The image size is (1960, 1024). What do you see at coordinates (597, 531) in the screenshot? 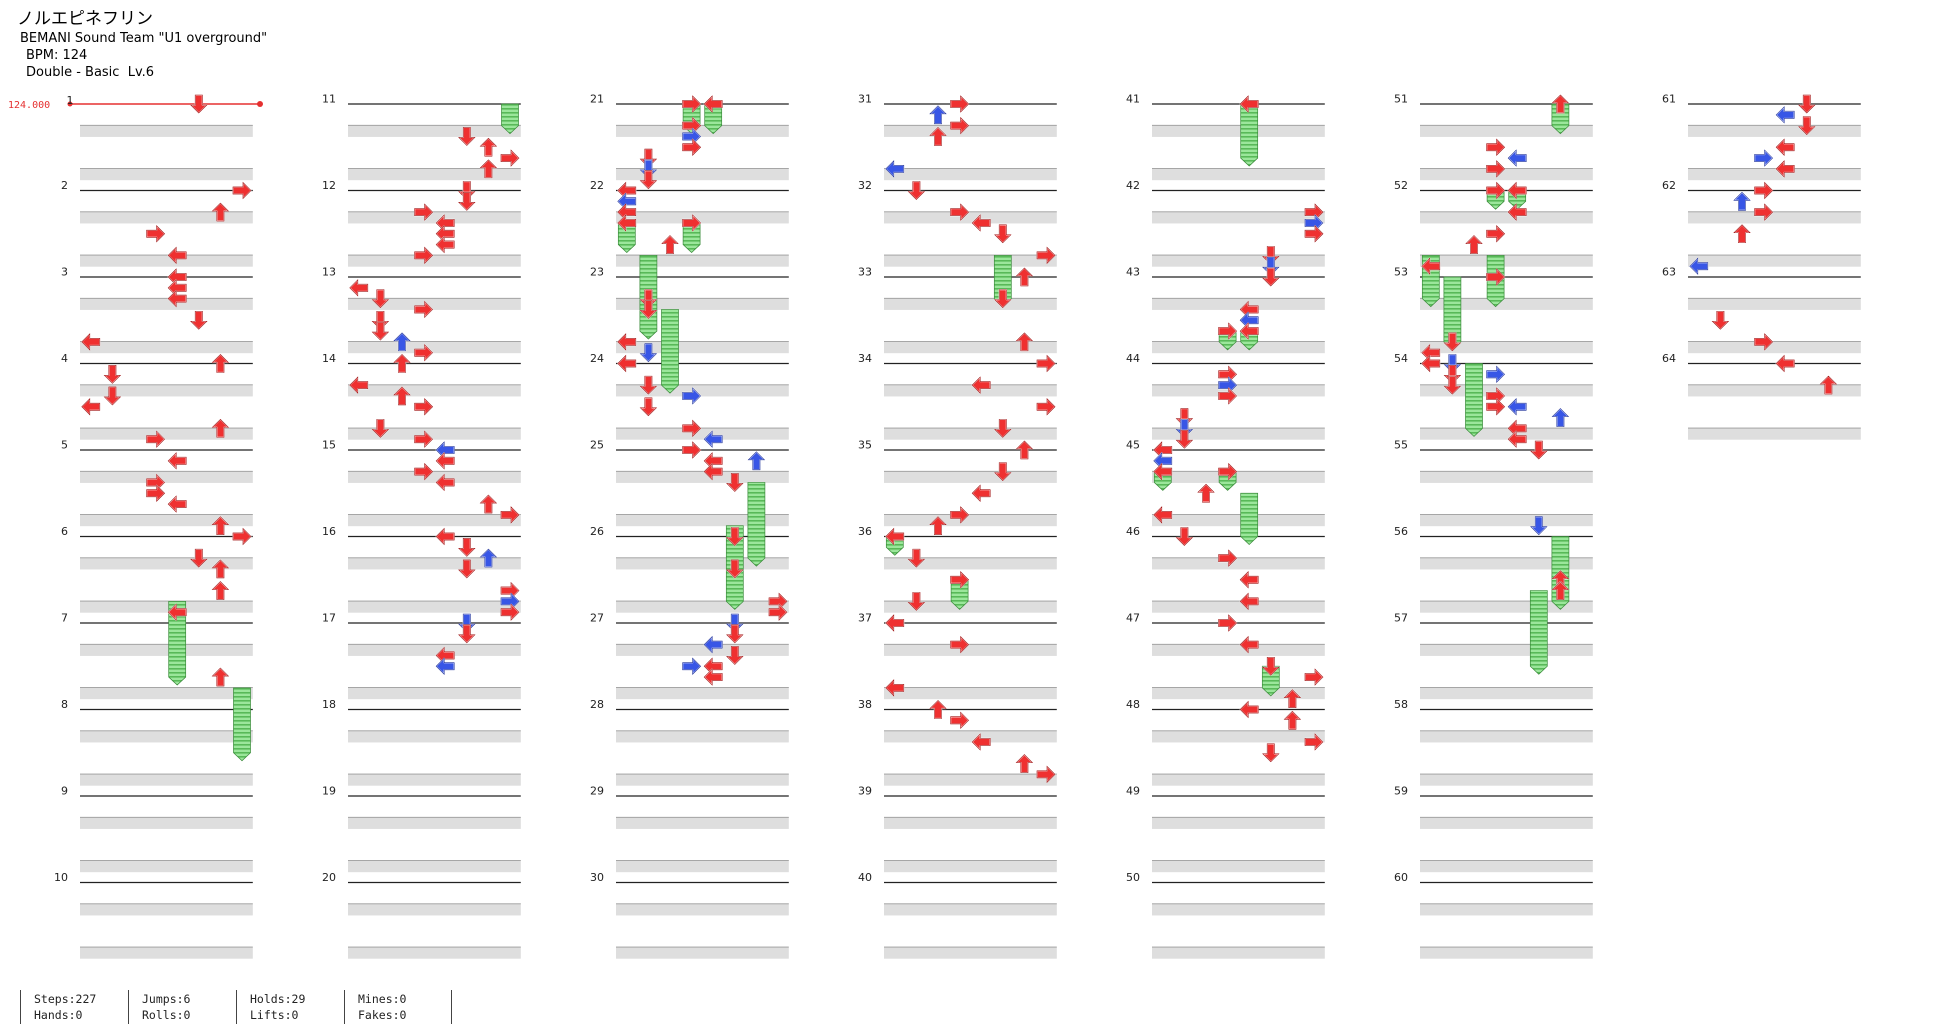
I see `measure-number: 26` at bounding box center [597, 531].